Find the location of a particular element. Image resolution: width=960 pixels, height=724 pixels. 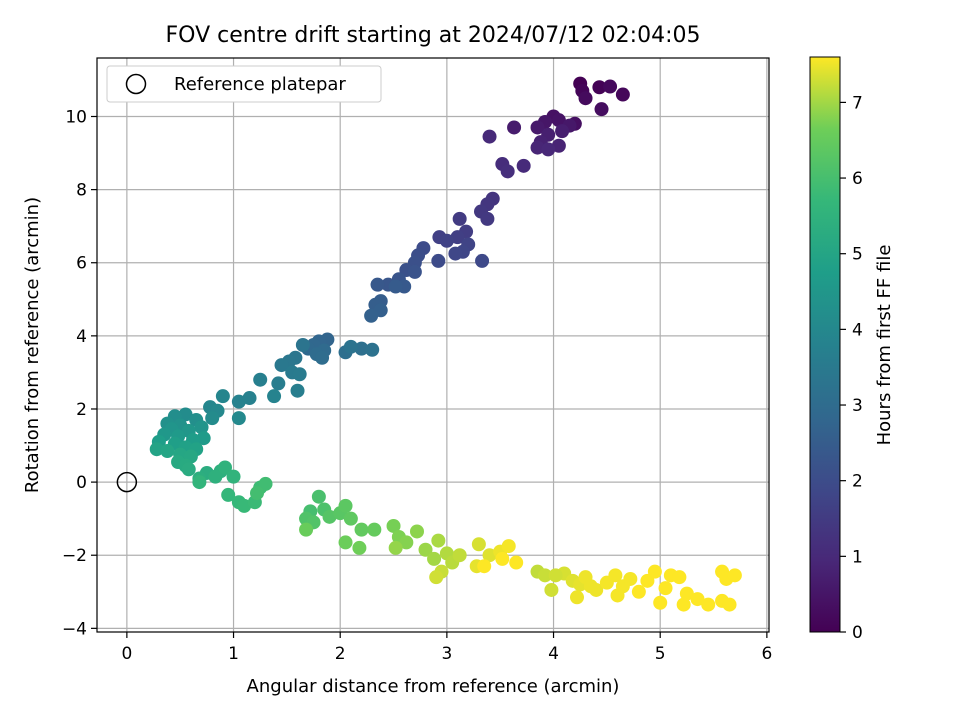

y-tick-label: −4 is located at coordinates (74, 629).